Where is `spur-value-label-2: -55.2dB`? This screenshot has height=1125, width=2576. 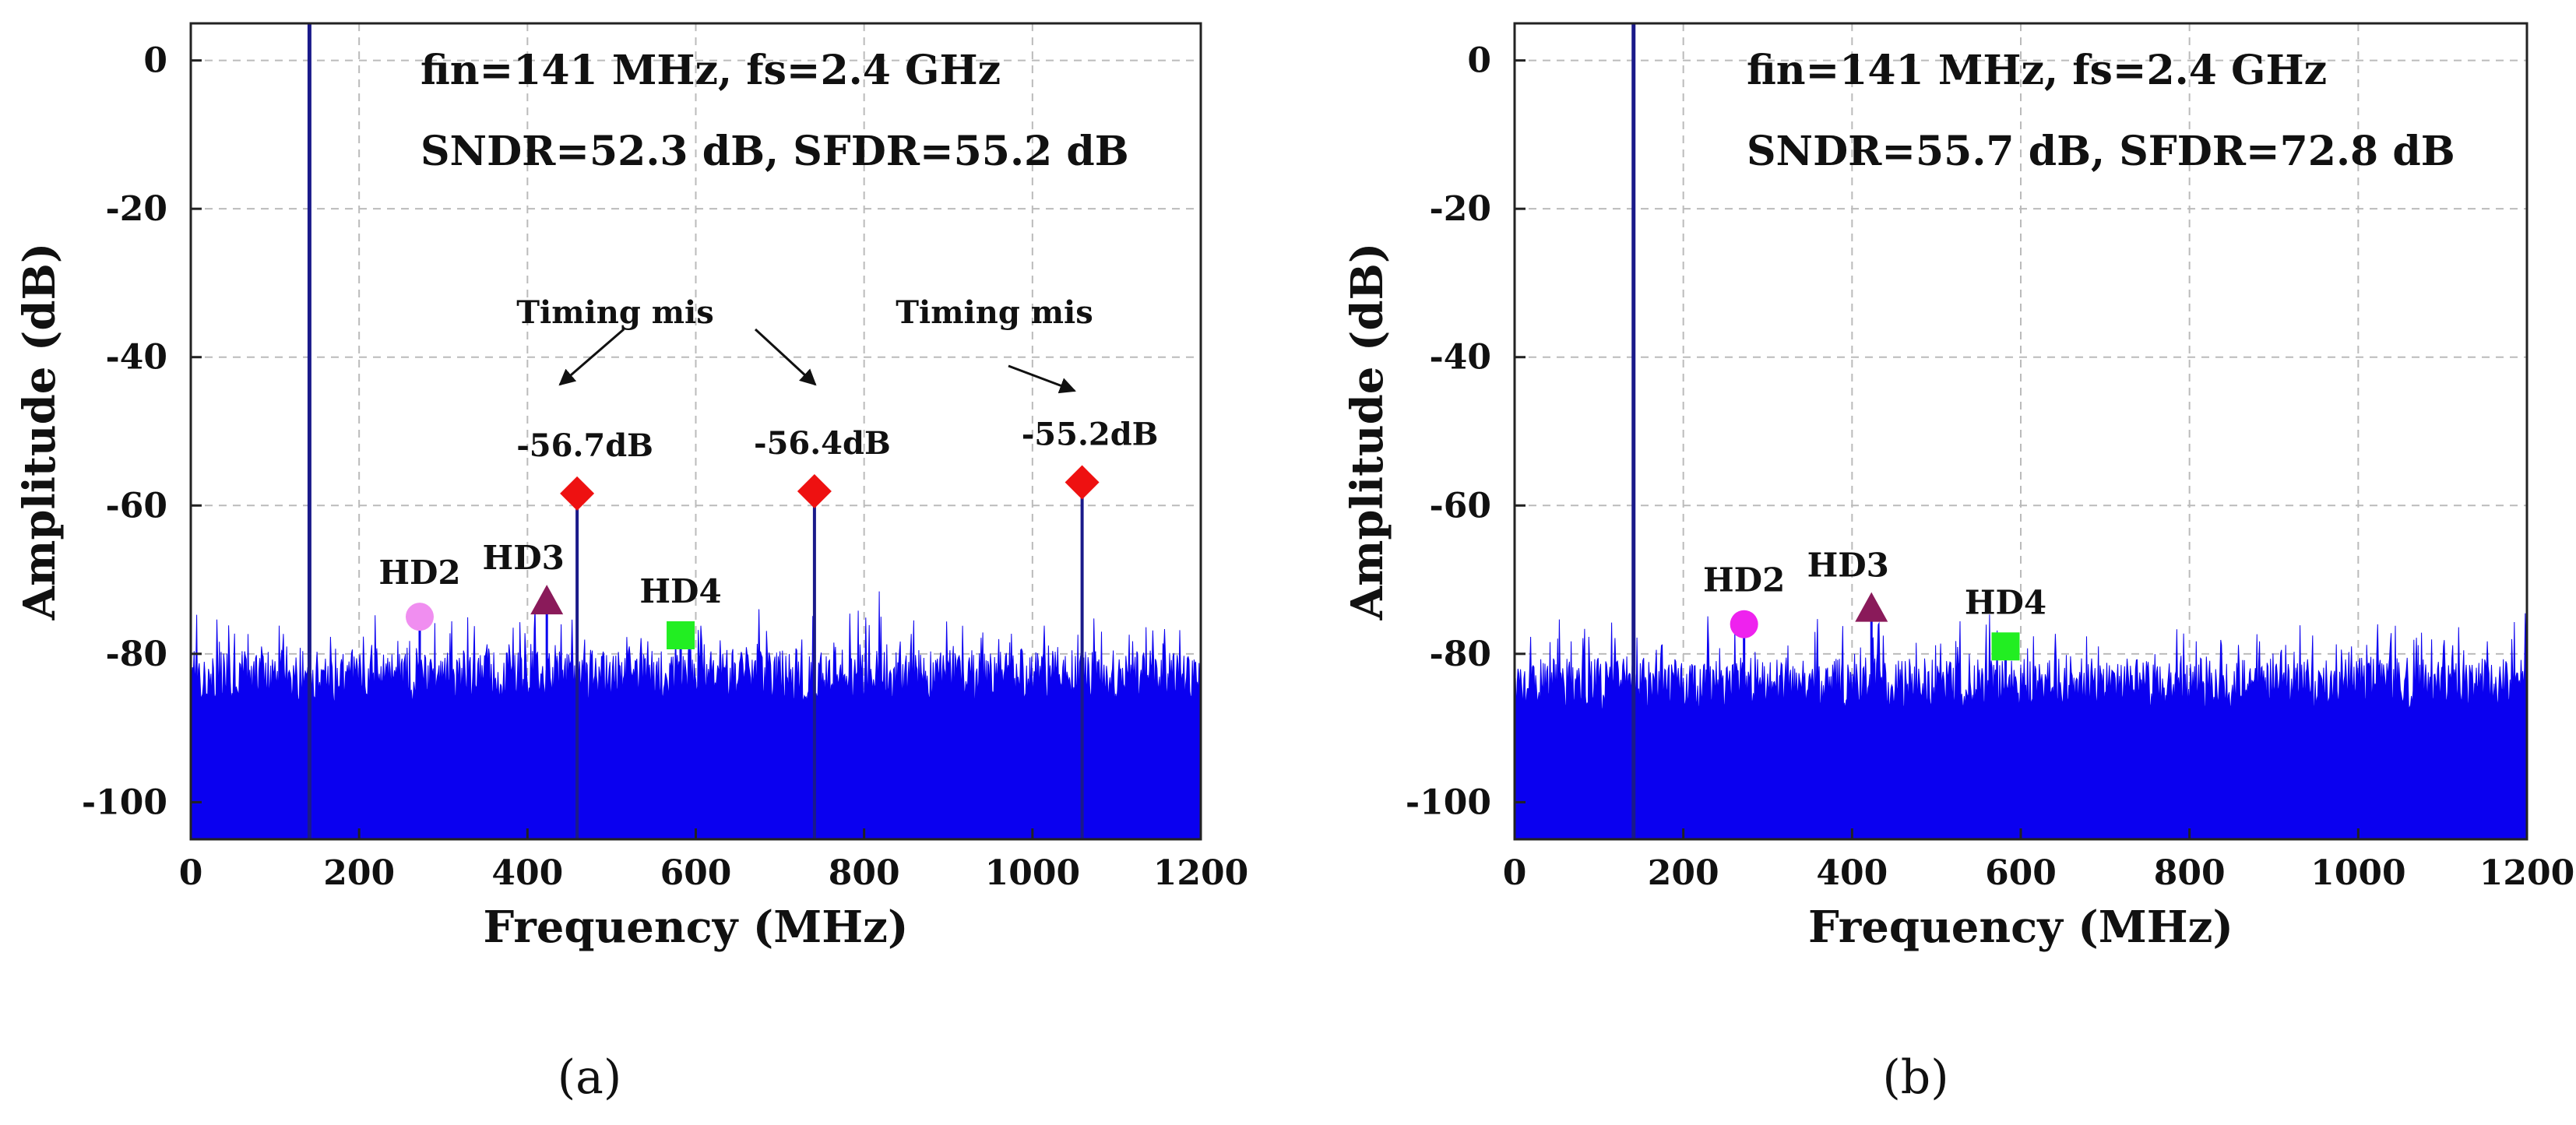
spur-value-label-2: -55.2dB is located at coordinates (1090, 435).